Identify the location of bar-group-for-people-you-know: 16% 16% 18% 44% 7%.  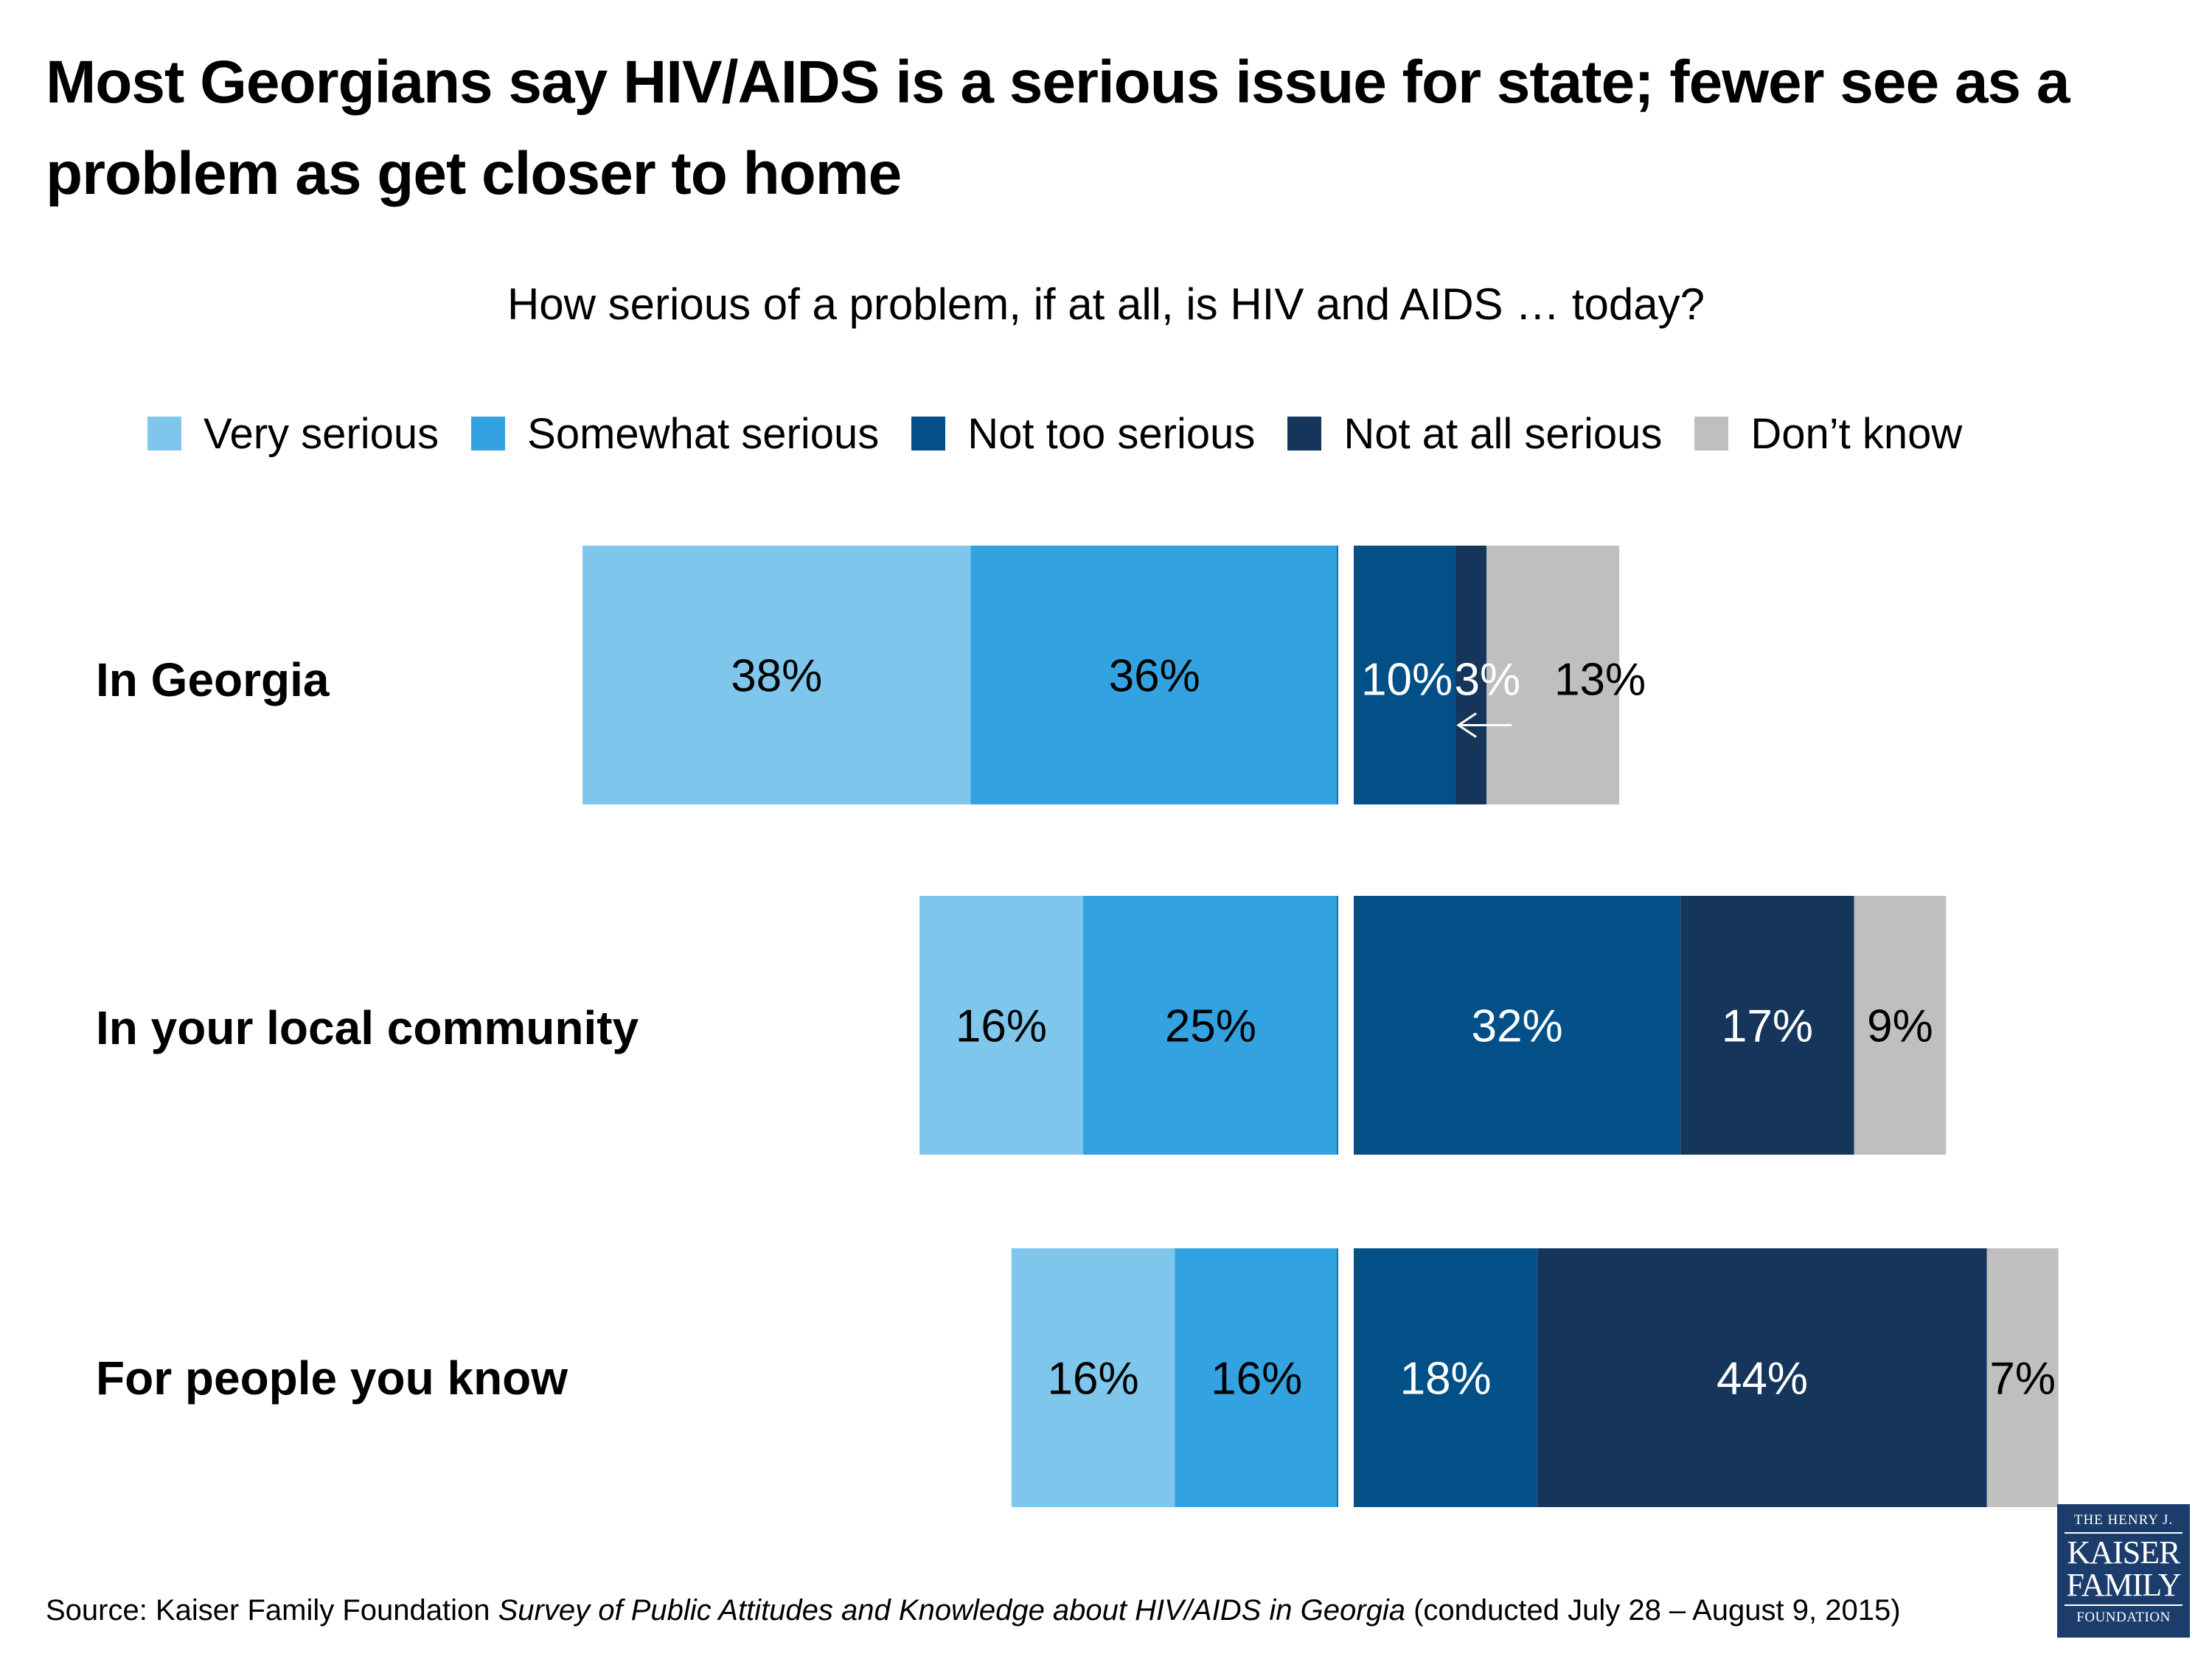
(1535, 1377).